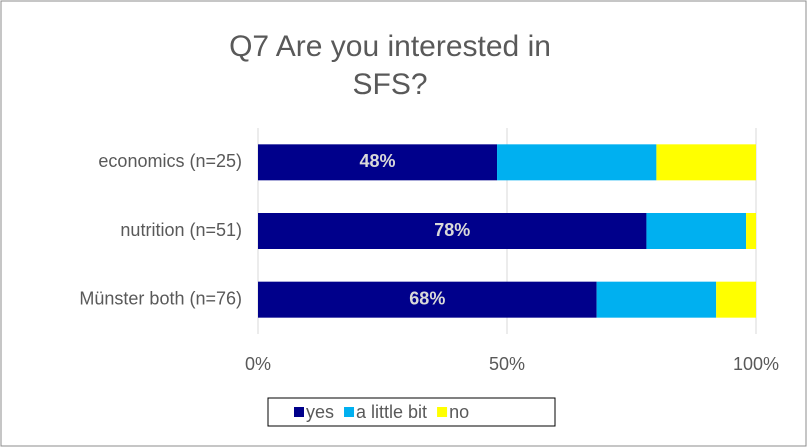  I want to click on x-tick-label: 100%, so click(756, 364).